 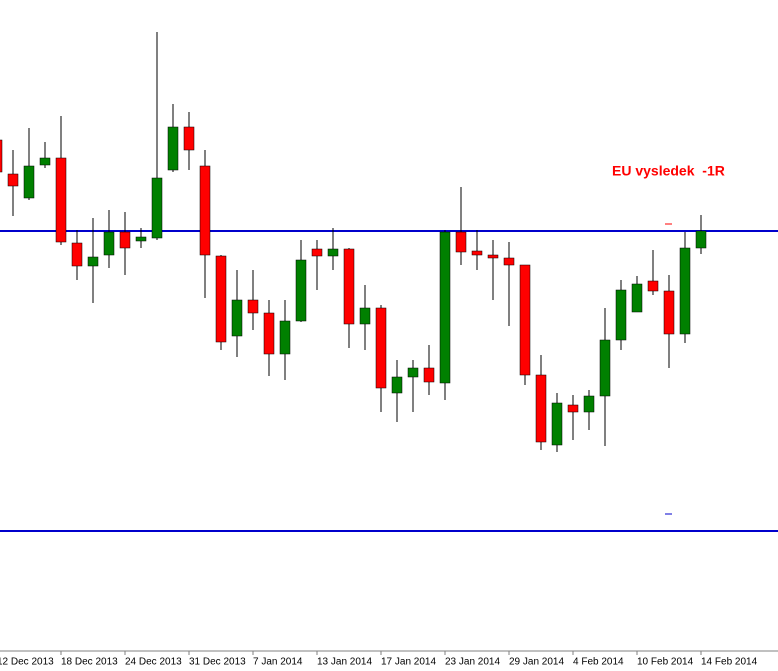 What do you see at coordinates (668, 171) in the screenshot?
I see `annotation: EU vysledek -1R` at bounding box center [668, 171].